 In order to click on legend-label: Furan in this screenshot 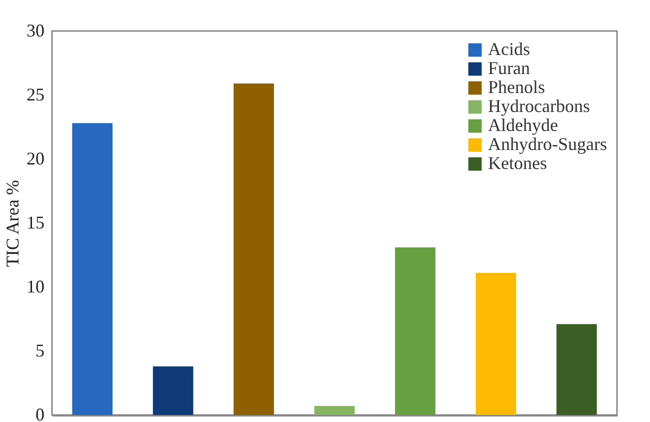, I will do `click(509, 68)`.